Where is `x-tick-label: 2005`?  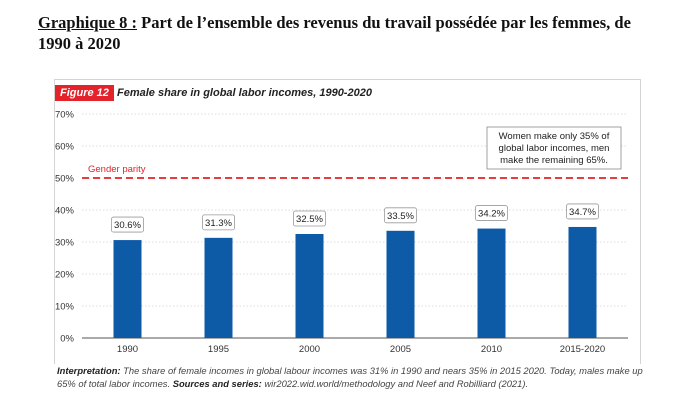 x-tick-label: 2005 is located at coordinates (400, 349).